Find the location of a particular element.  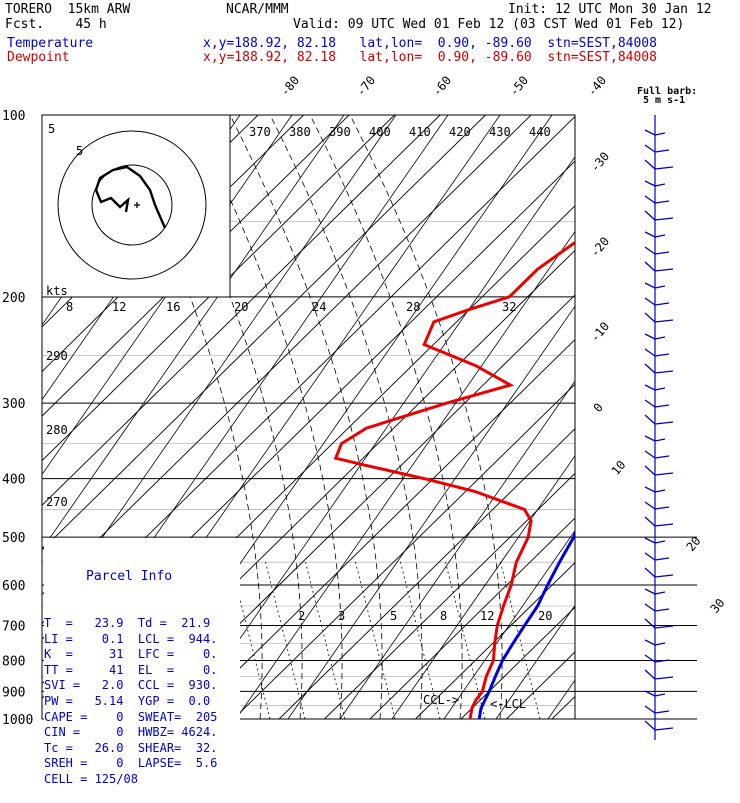

kts-label: kts is located at coordinates (57, 291).